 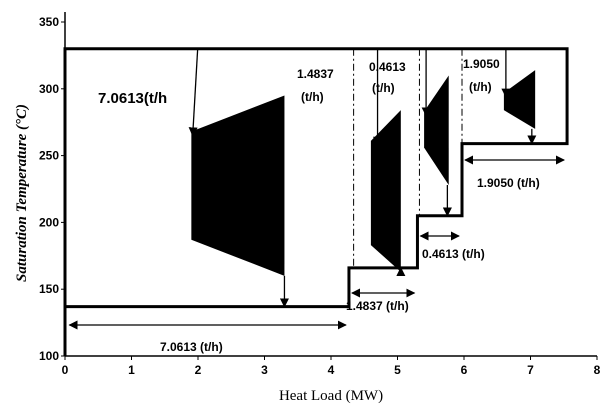 What do you see at coordinates (65, 370) in the screenshot?
I see `x-tick-label: 0` at bounding box center [65, 370].